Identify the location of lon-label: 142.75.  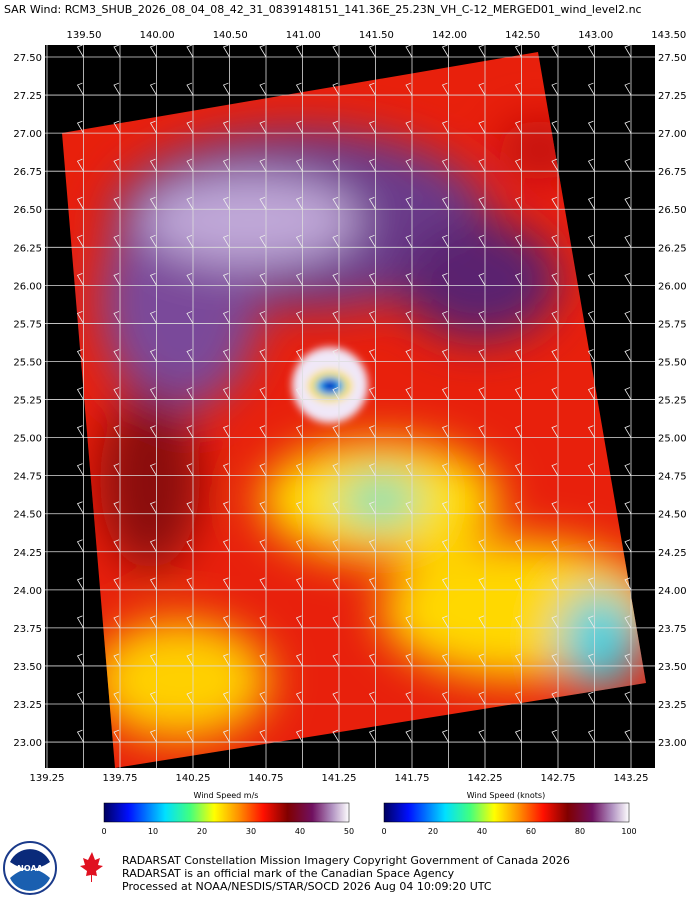
(558, 778).